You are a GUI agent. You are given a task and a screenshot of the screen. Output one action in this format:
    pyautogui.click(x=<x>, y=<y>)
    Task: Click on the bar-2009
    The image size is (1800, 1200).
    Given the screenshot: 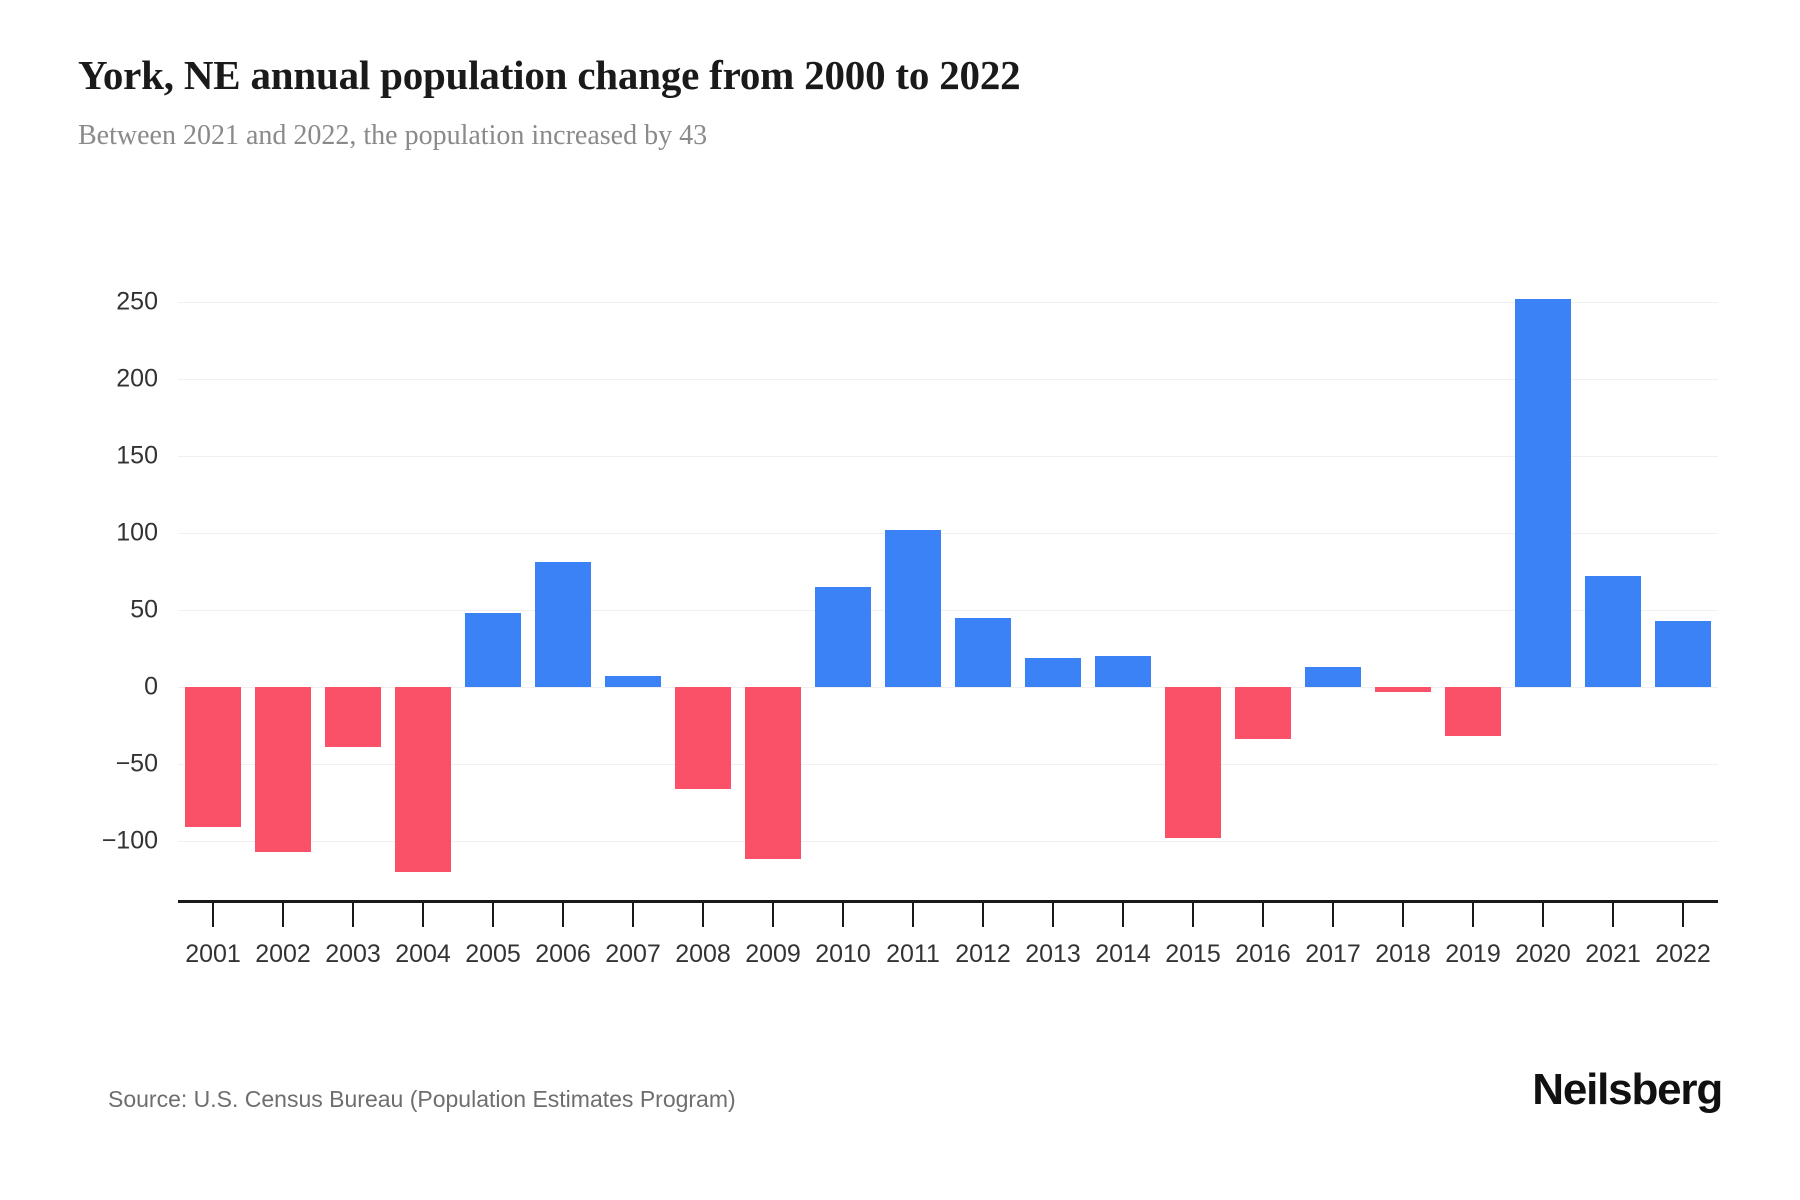 What is the action you would take?
    pyautogui.click(x=773, y=773)
    